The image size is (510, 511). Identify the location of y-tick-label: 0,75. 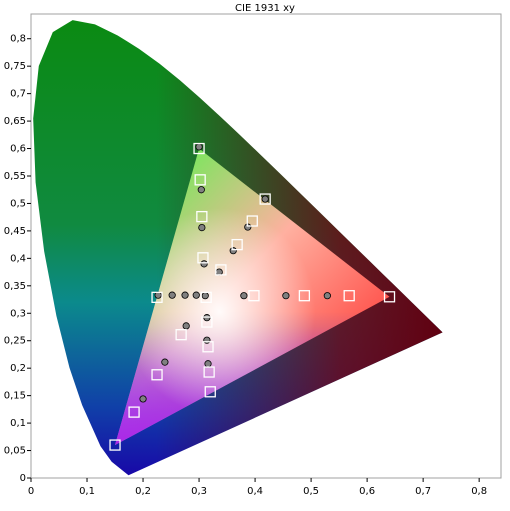
(15, 66).